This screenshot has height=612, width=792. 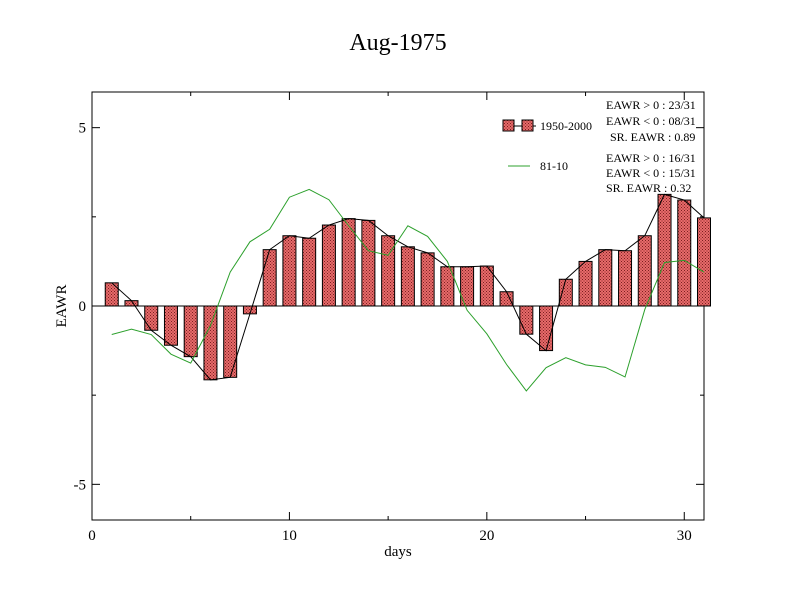 What do you see at coordinates (684, 536) in the screenshot?
I see `x-tick-label: 30` at bounding box center [684, 536].